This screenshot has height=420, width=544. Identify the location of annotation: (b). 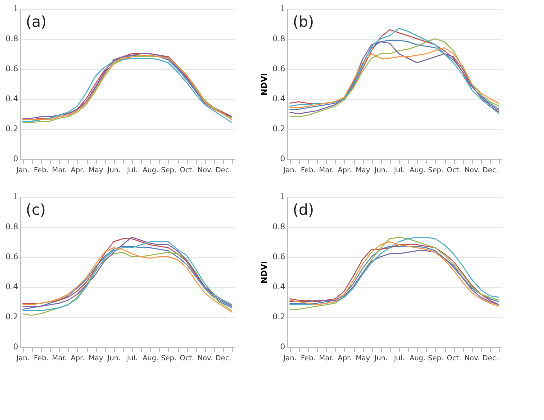
(303, 22).